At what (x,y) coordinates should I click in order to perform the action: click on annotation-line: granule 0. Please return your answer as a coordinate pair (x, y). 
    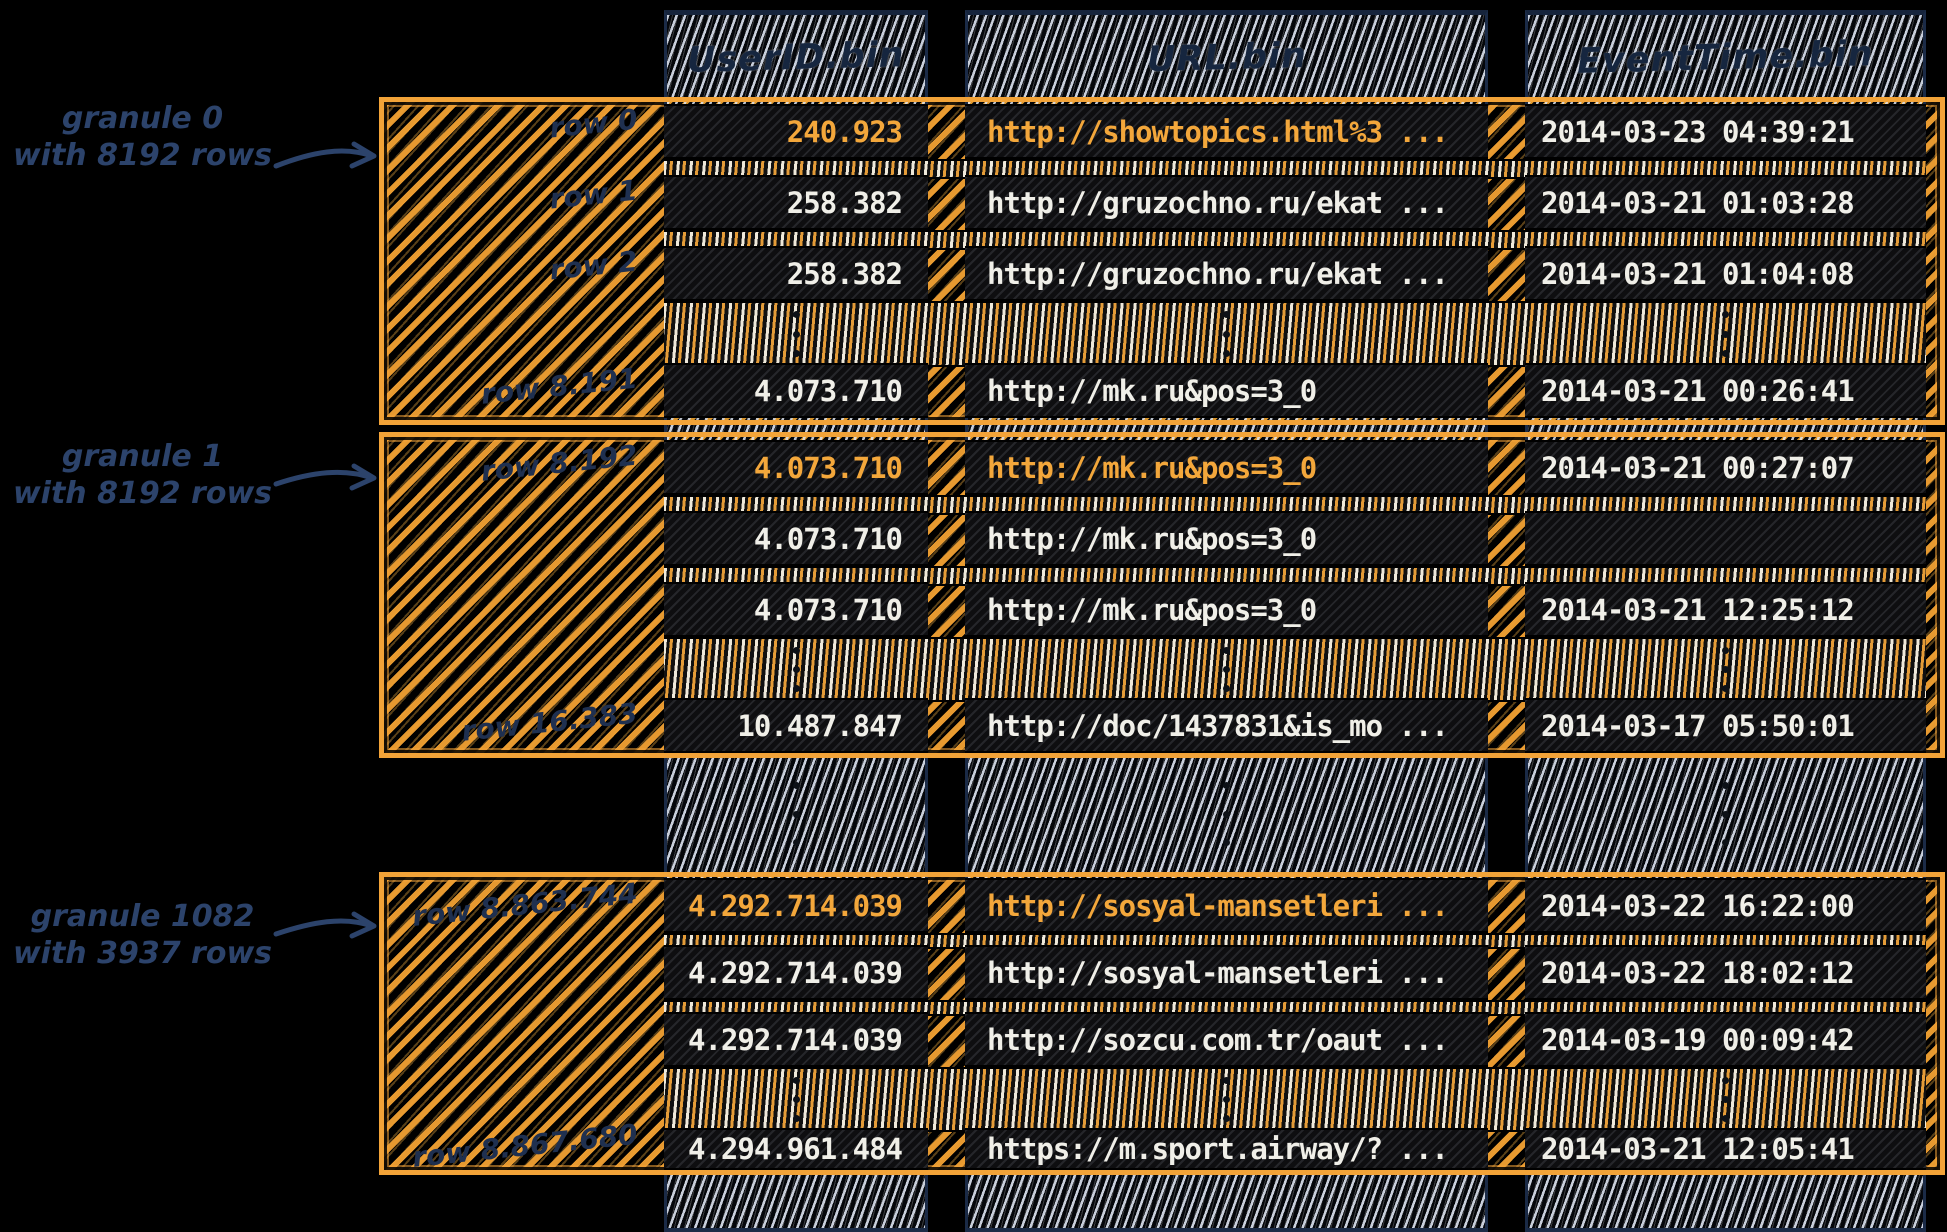
    Looking at the image, I should click on (142, 118).